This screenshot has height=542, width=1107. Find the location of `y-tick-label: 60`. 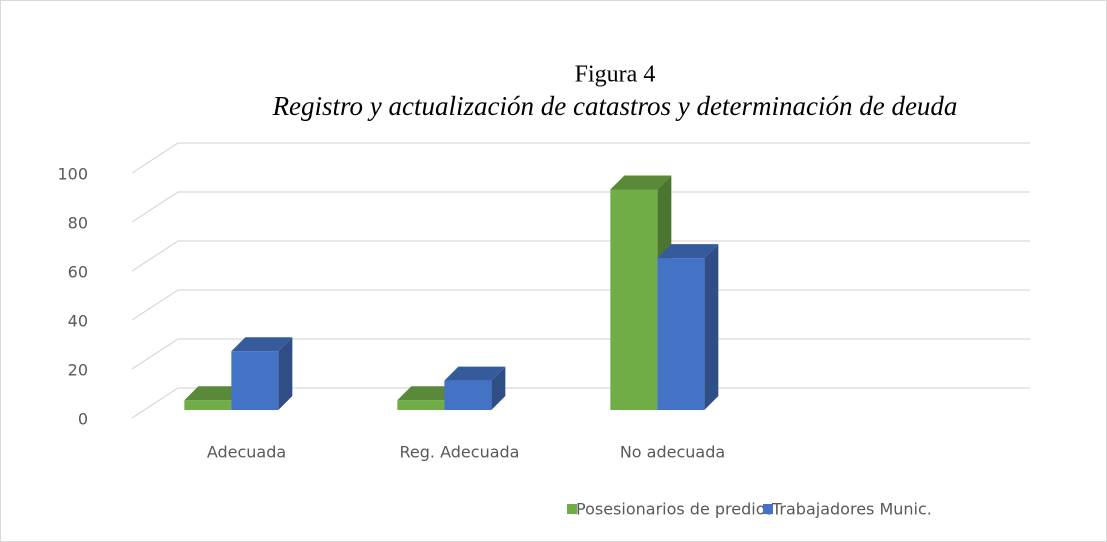

y-tick-label: 60 is located at coordinates (78, 272).